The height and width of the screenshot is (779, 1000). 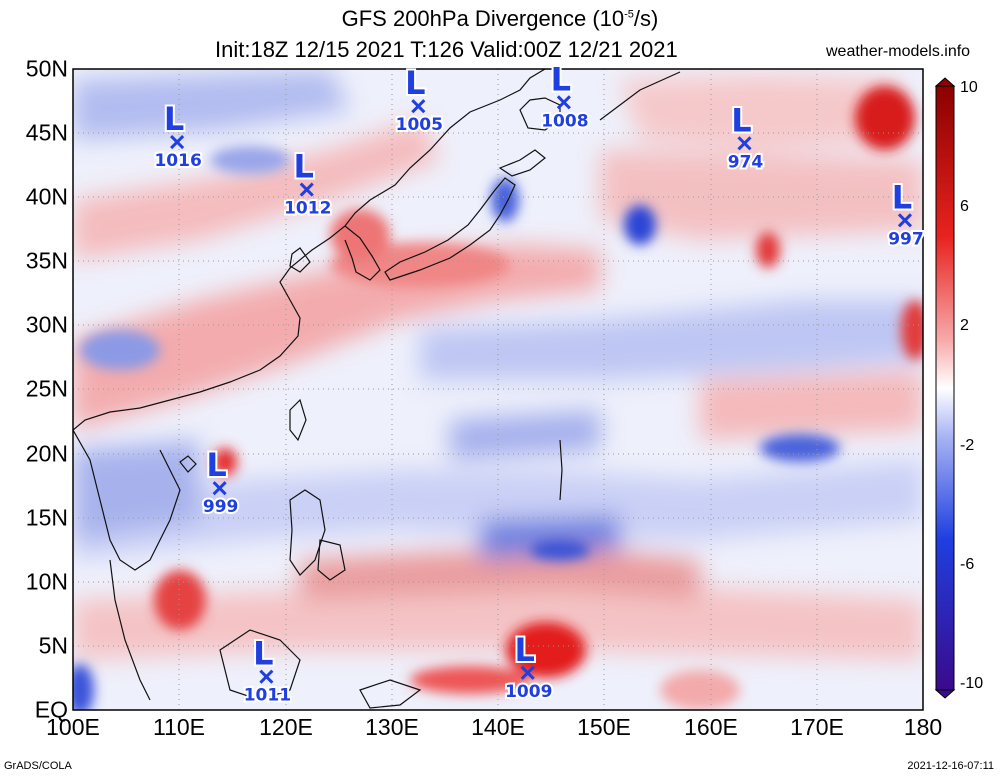 I want to click on low-pressure-value: 999, so click(x=221, y=507).